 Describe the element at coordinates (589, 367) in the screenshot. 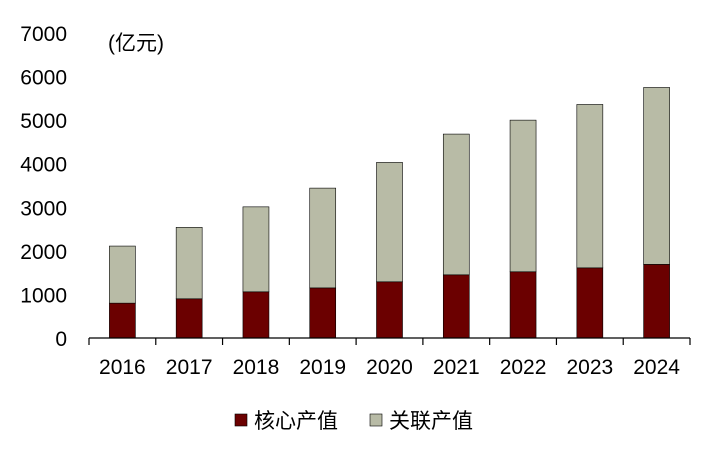

I see `x-tick-label: 2023` at that location.